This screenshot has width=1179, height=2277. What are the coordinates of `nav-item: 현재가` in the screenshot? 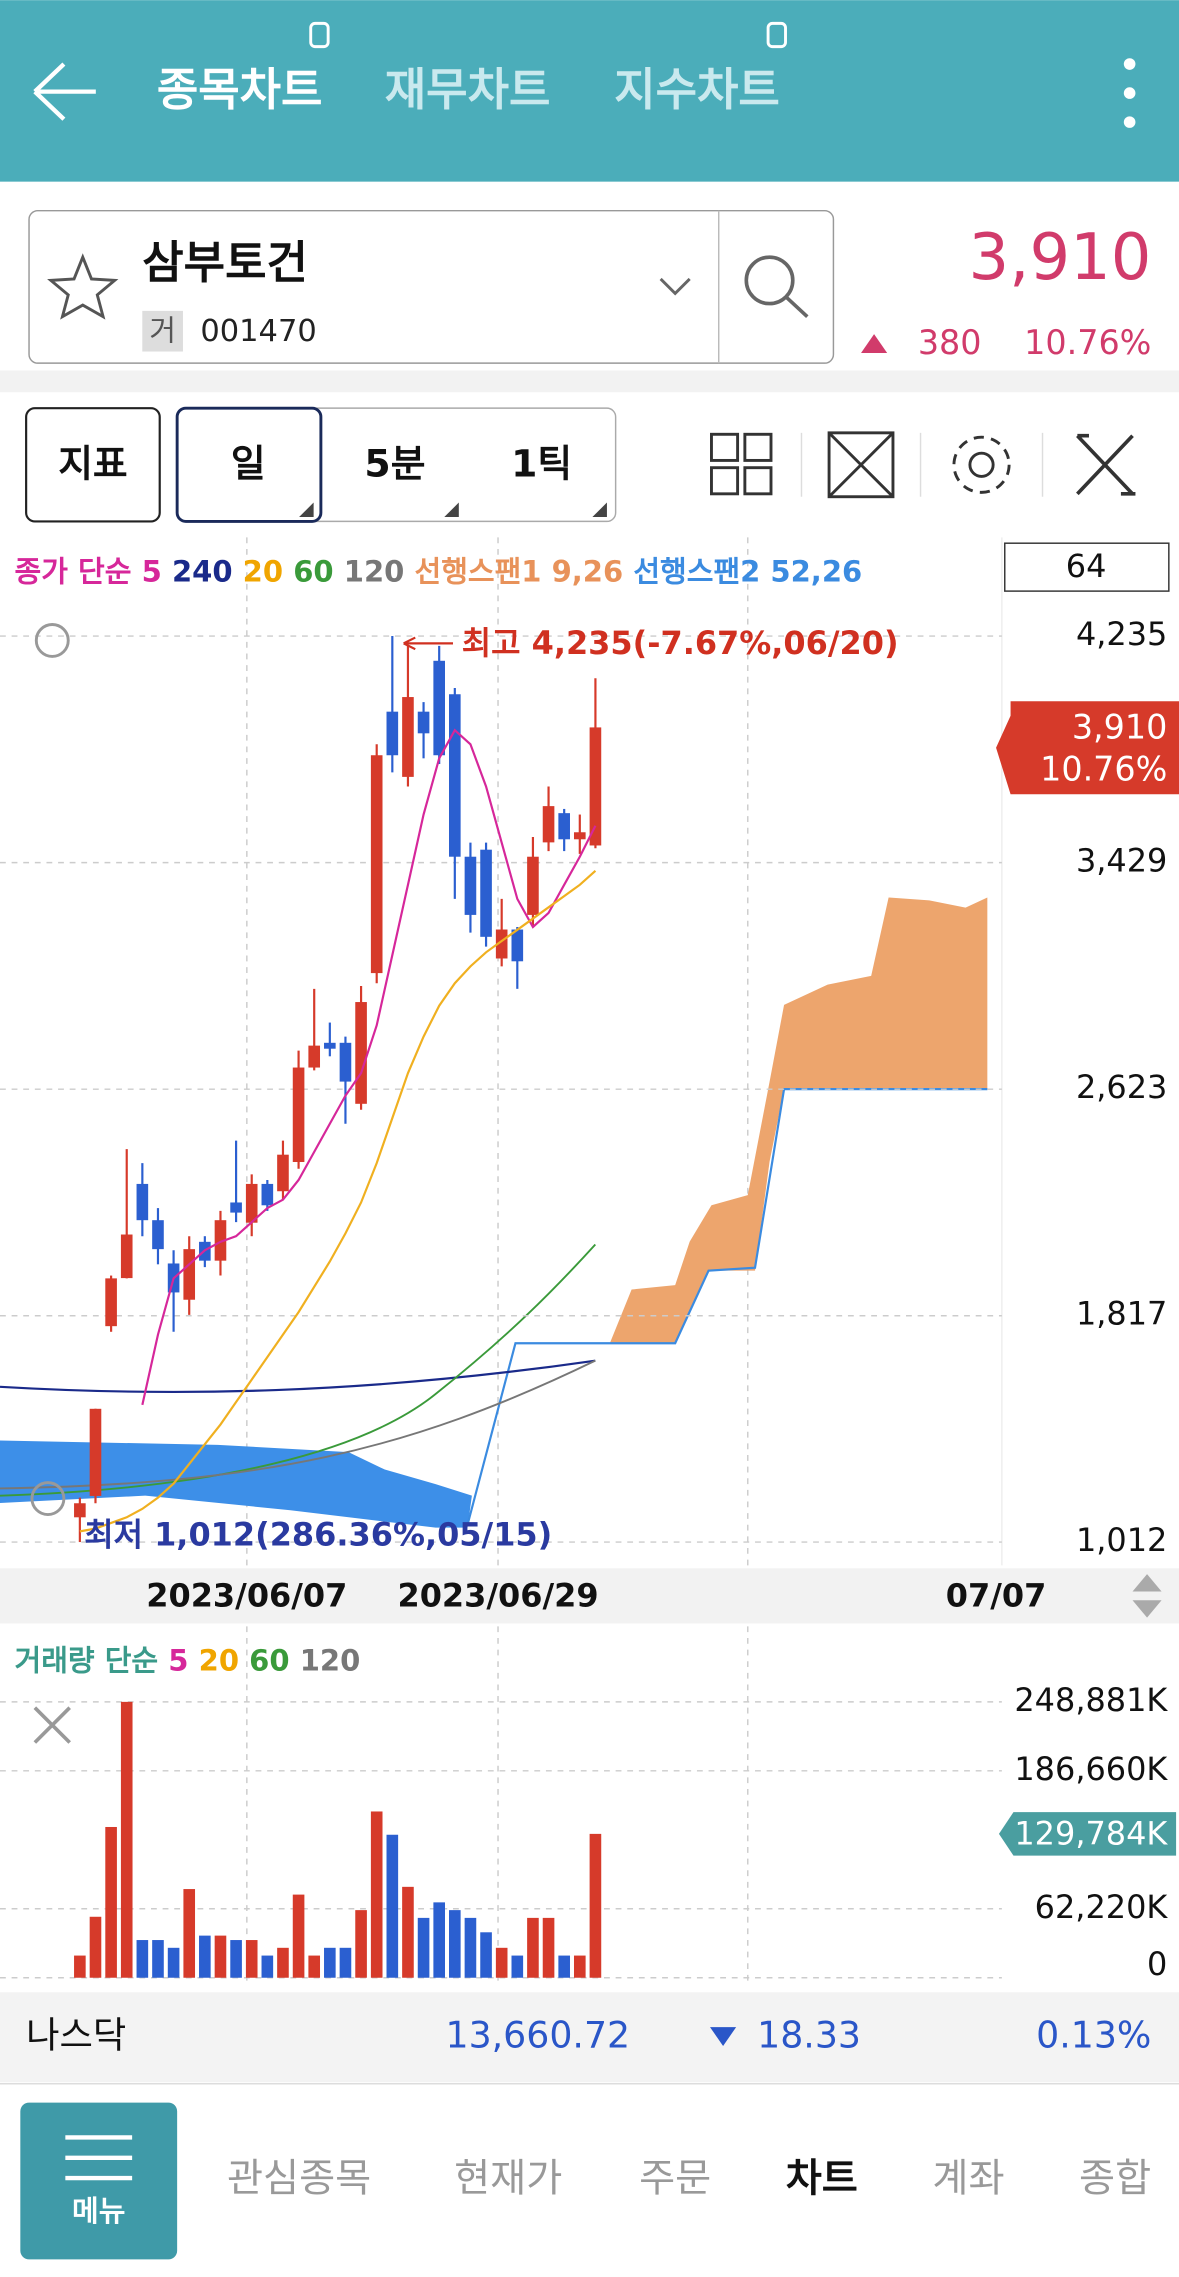 It's located at (508, 2179).